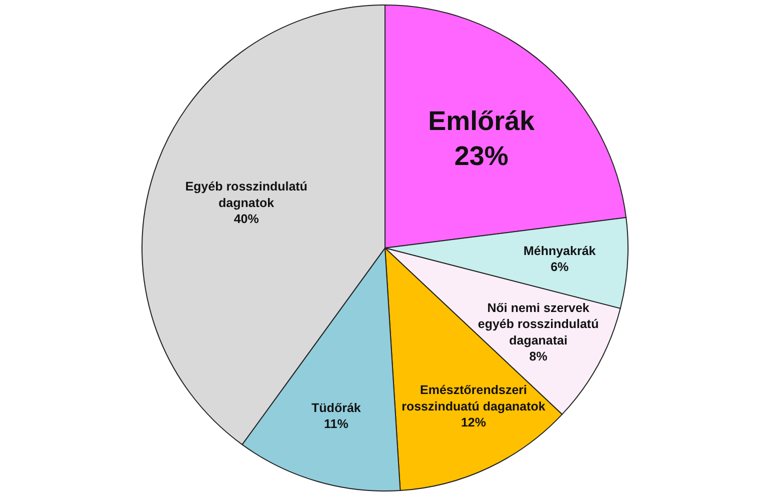 Image resolution: width=768 pixels, height=502 pixels. What do you see at coordinates (474, 398) in the screenshot?
I see `slice-label: Emésztőrendszeri rosszinduatú daganatok` at bounding box center [474, 398].